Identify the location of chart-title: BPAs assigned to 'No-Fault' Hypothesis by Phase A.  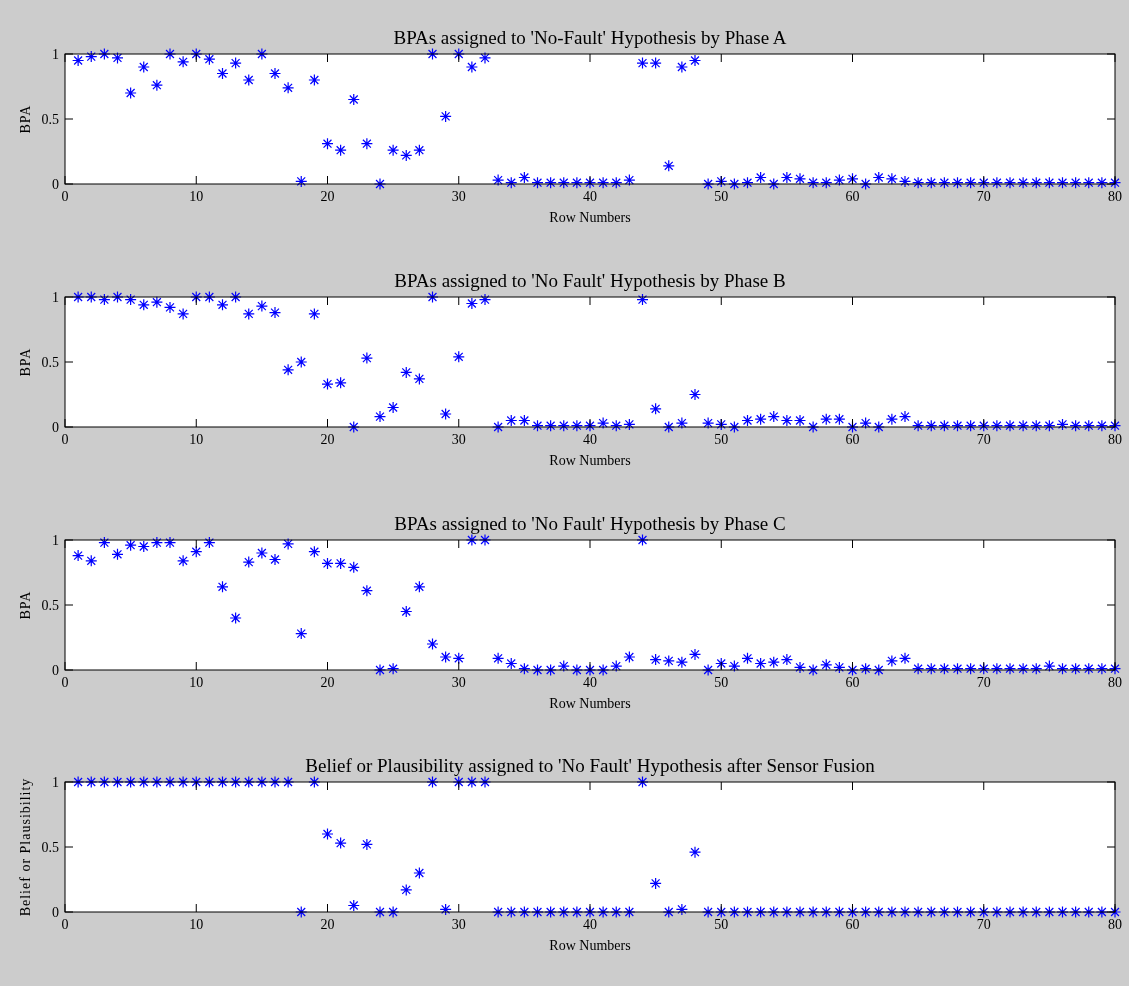
(590, 37).